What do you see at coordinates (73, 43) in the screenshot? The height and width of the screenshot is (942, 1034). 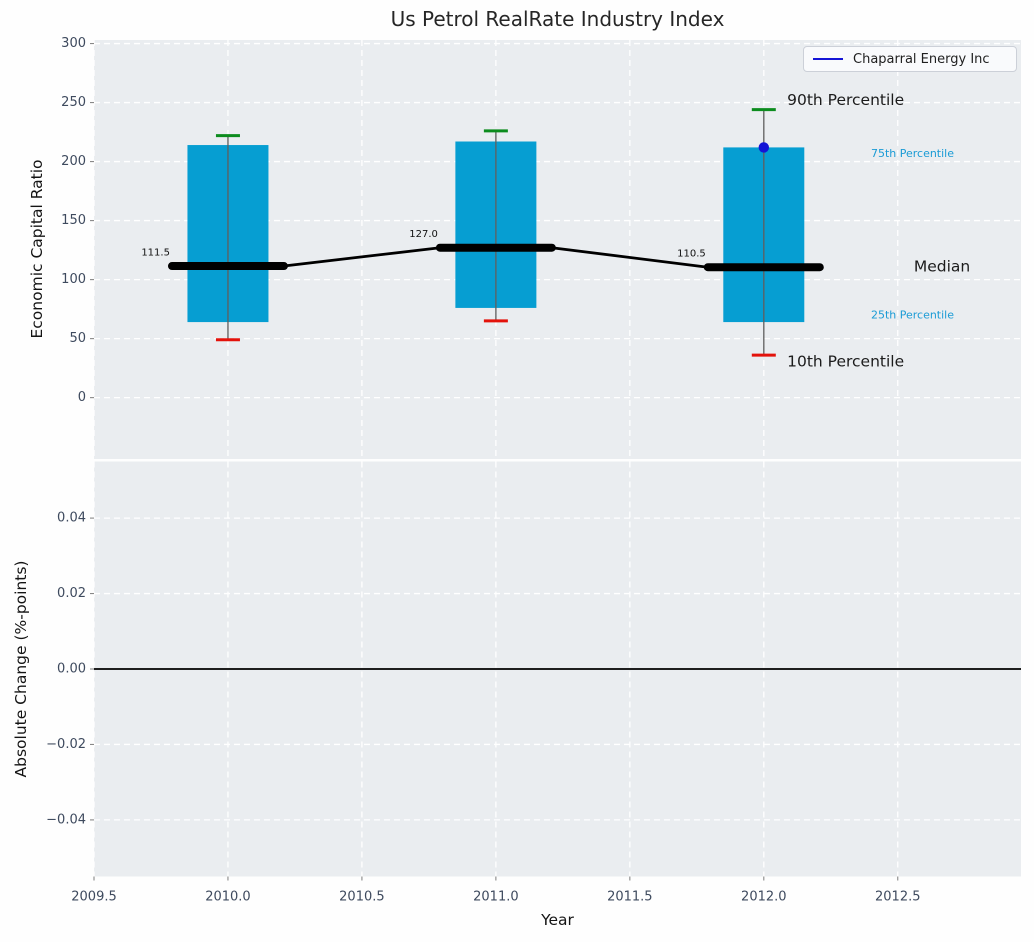 I see `y-tick-label: 300` at bounding box center [73, 43].